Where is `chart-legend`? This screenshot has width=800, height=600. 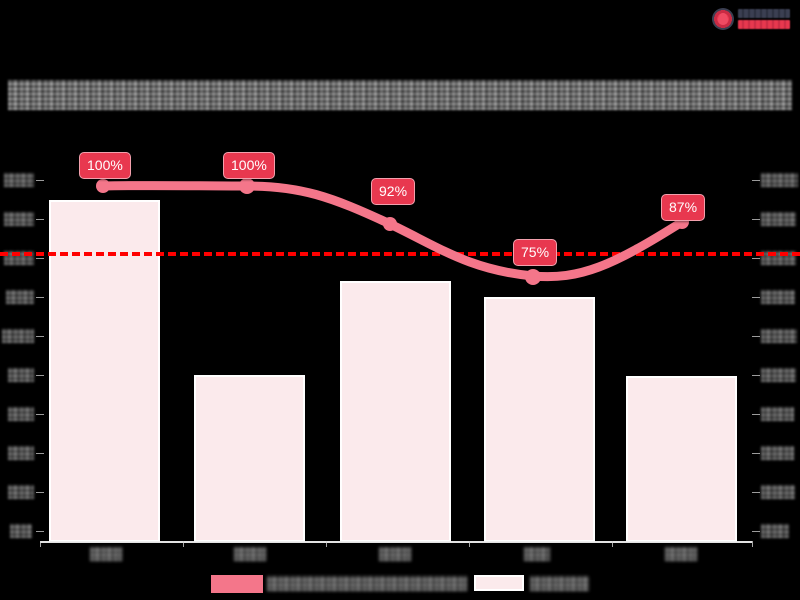 chart-legend is located at coordinates (400, 583).